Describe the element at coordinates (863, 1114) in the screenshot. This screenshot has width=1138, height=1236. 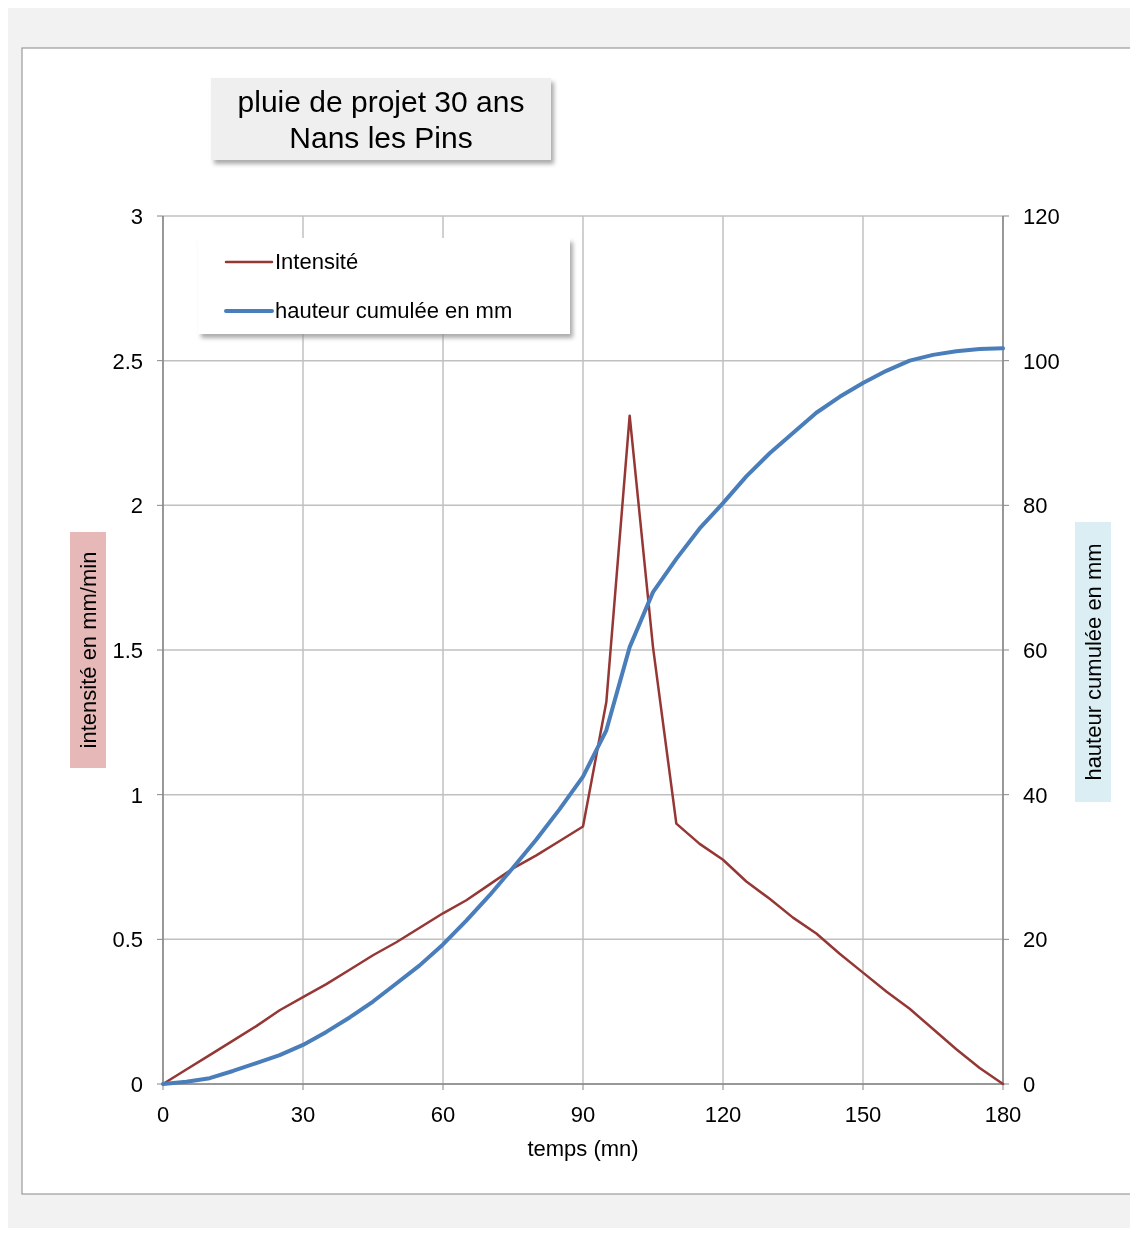
I see `x-tick-label: 150` at that location.